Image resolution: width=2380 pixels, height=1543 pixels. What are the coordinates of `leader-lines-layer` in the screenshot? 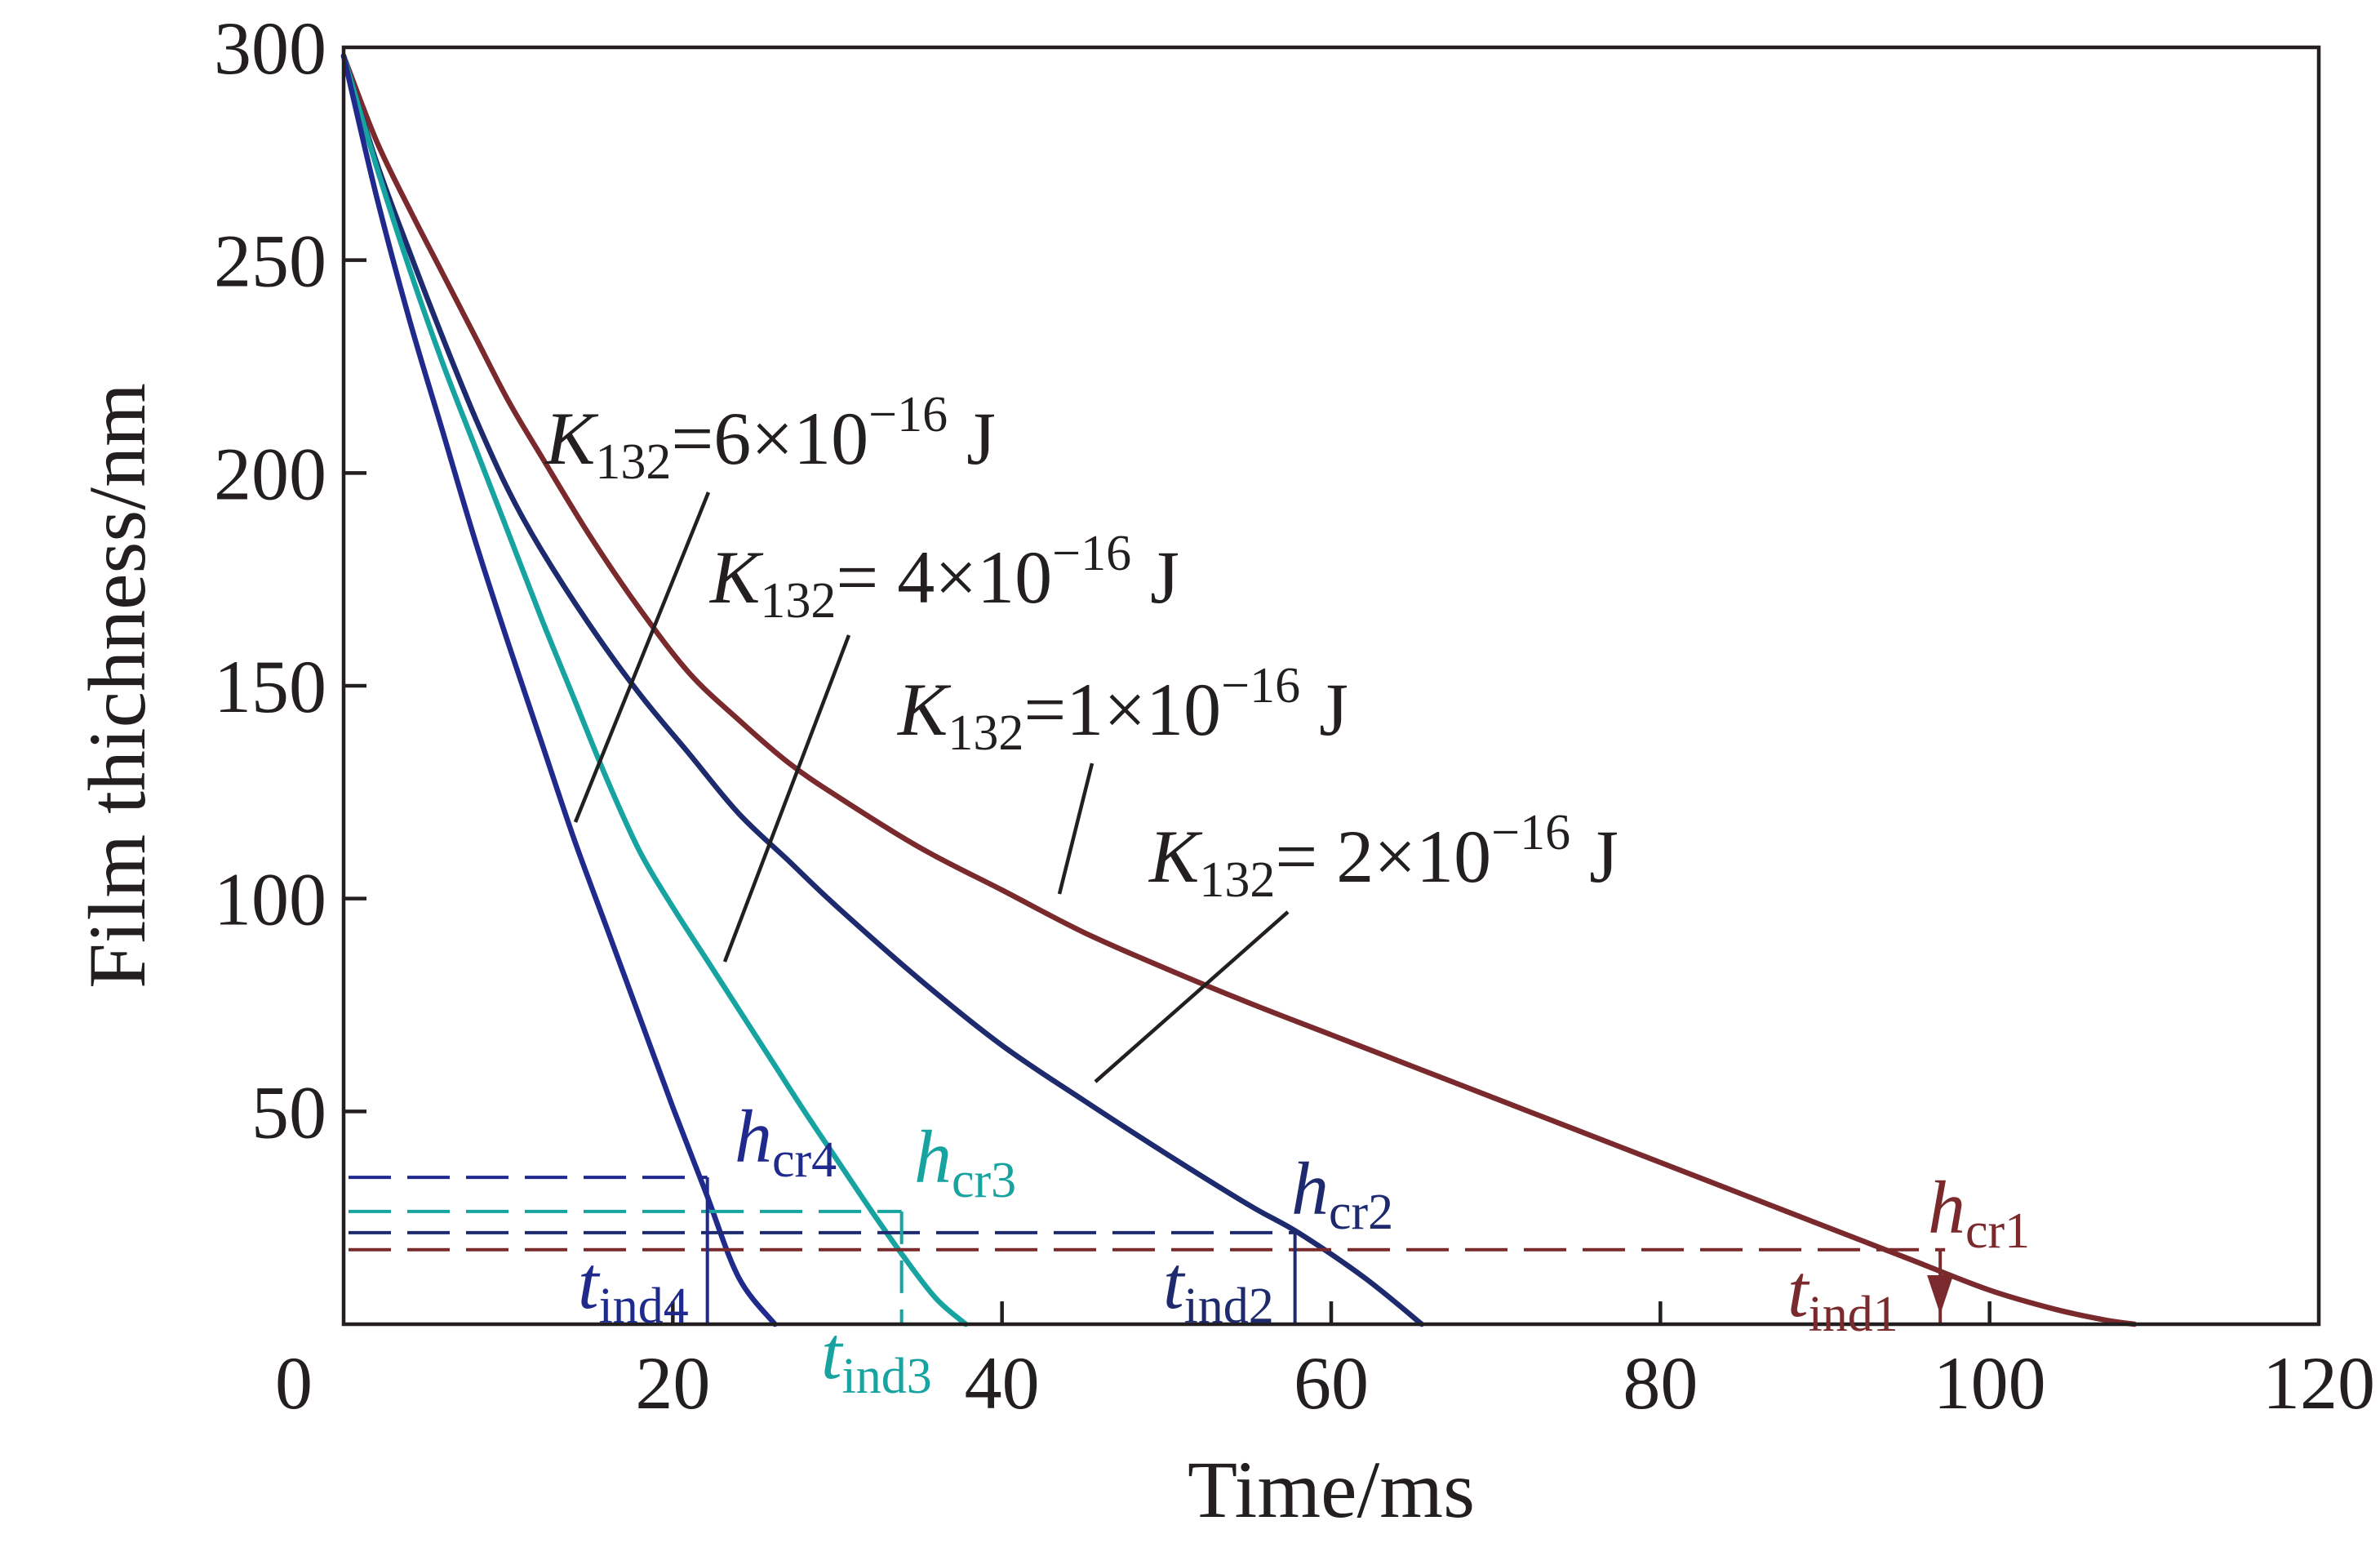 It's located at (932, 787).